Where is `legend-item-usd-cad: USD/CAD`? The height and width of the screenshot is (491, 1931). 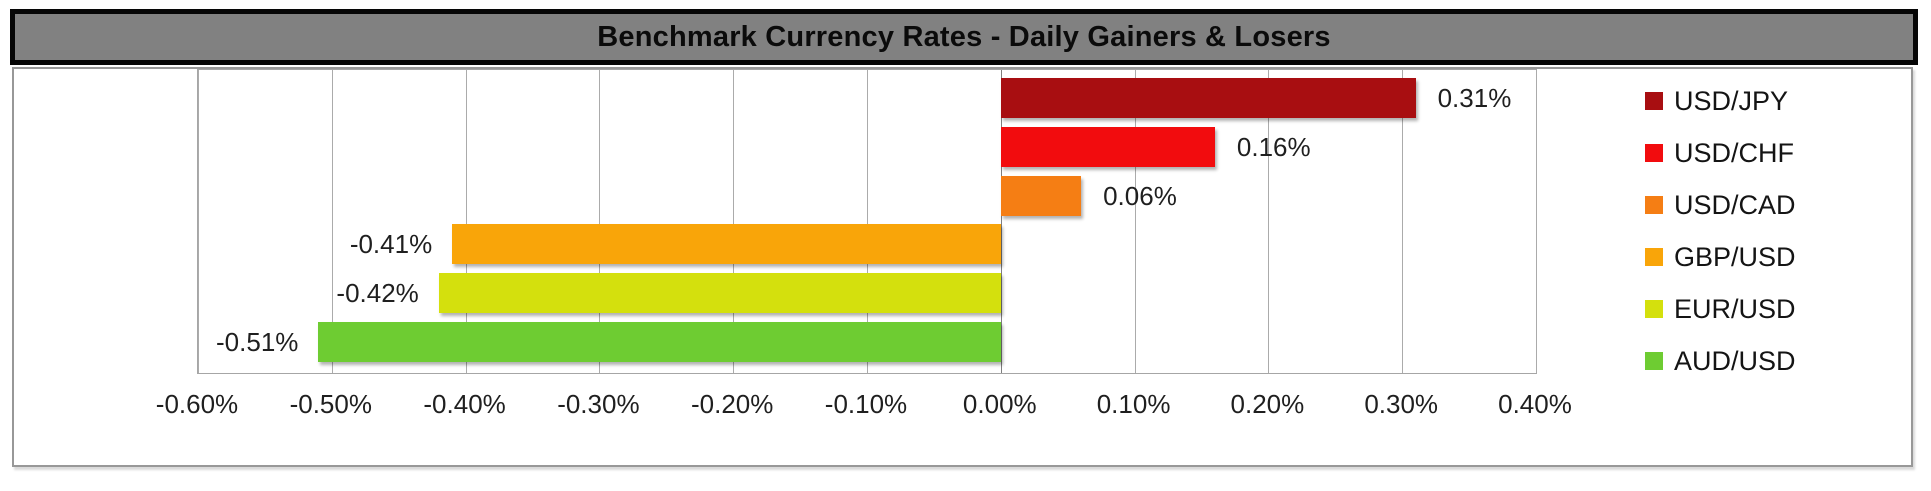
legend-item-usd-cad: USD/CAD is located at coordinates (1720, 205).